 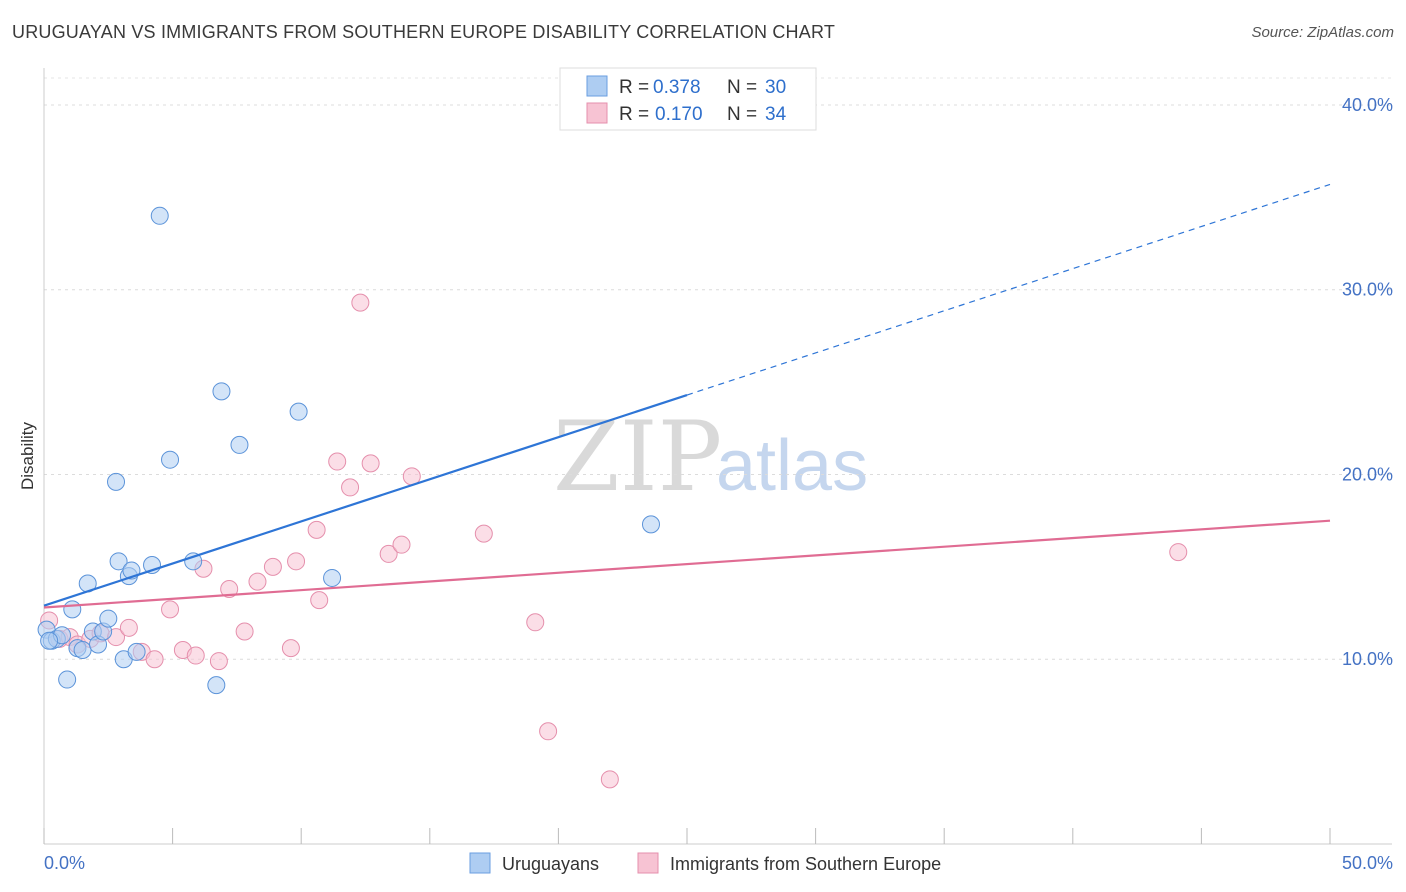 I want to click on legend-r-label-1: R =, so click(x=634, y=87).